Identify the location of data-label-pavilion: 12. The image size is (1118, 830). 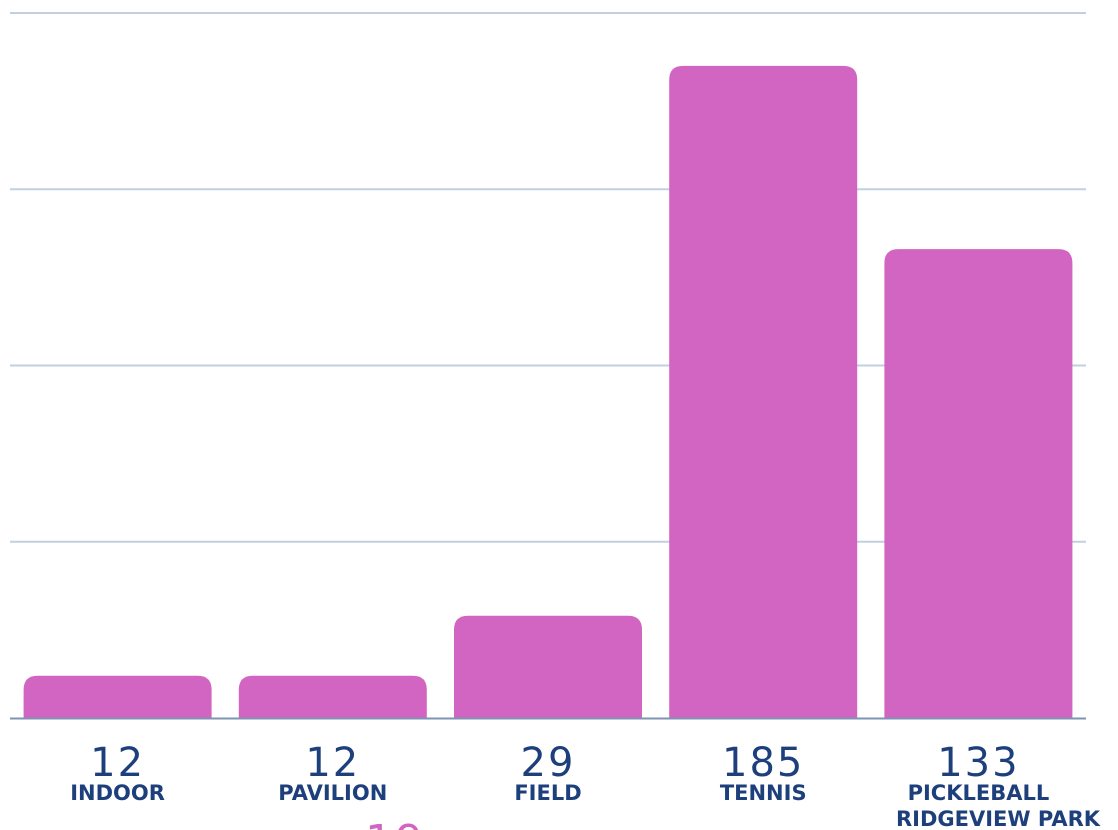
(332, 763).